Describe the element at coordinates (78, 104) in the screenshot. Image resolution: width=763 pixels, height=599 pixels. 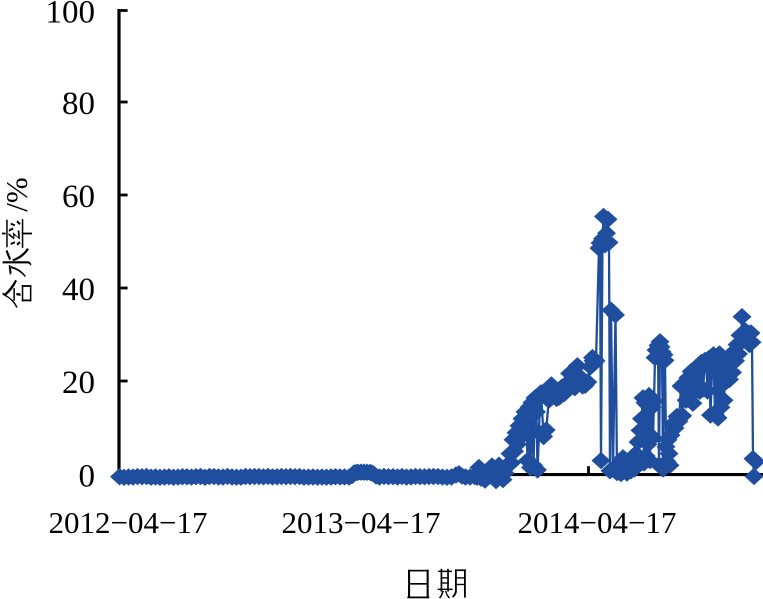
I see `svg-text: 80` at that location.